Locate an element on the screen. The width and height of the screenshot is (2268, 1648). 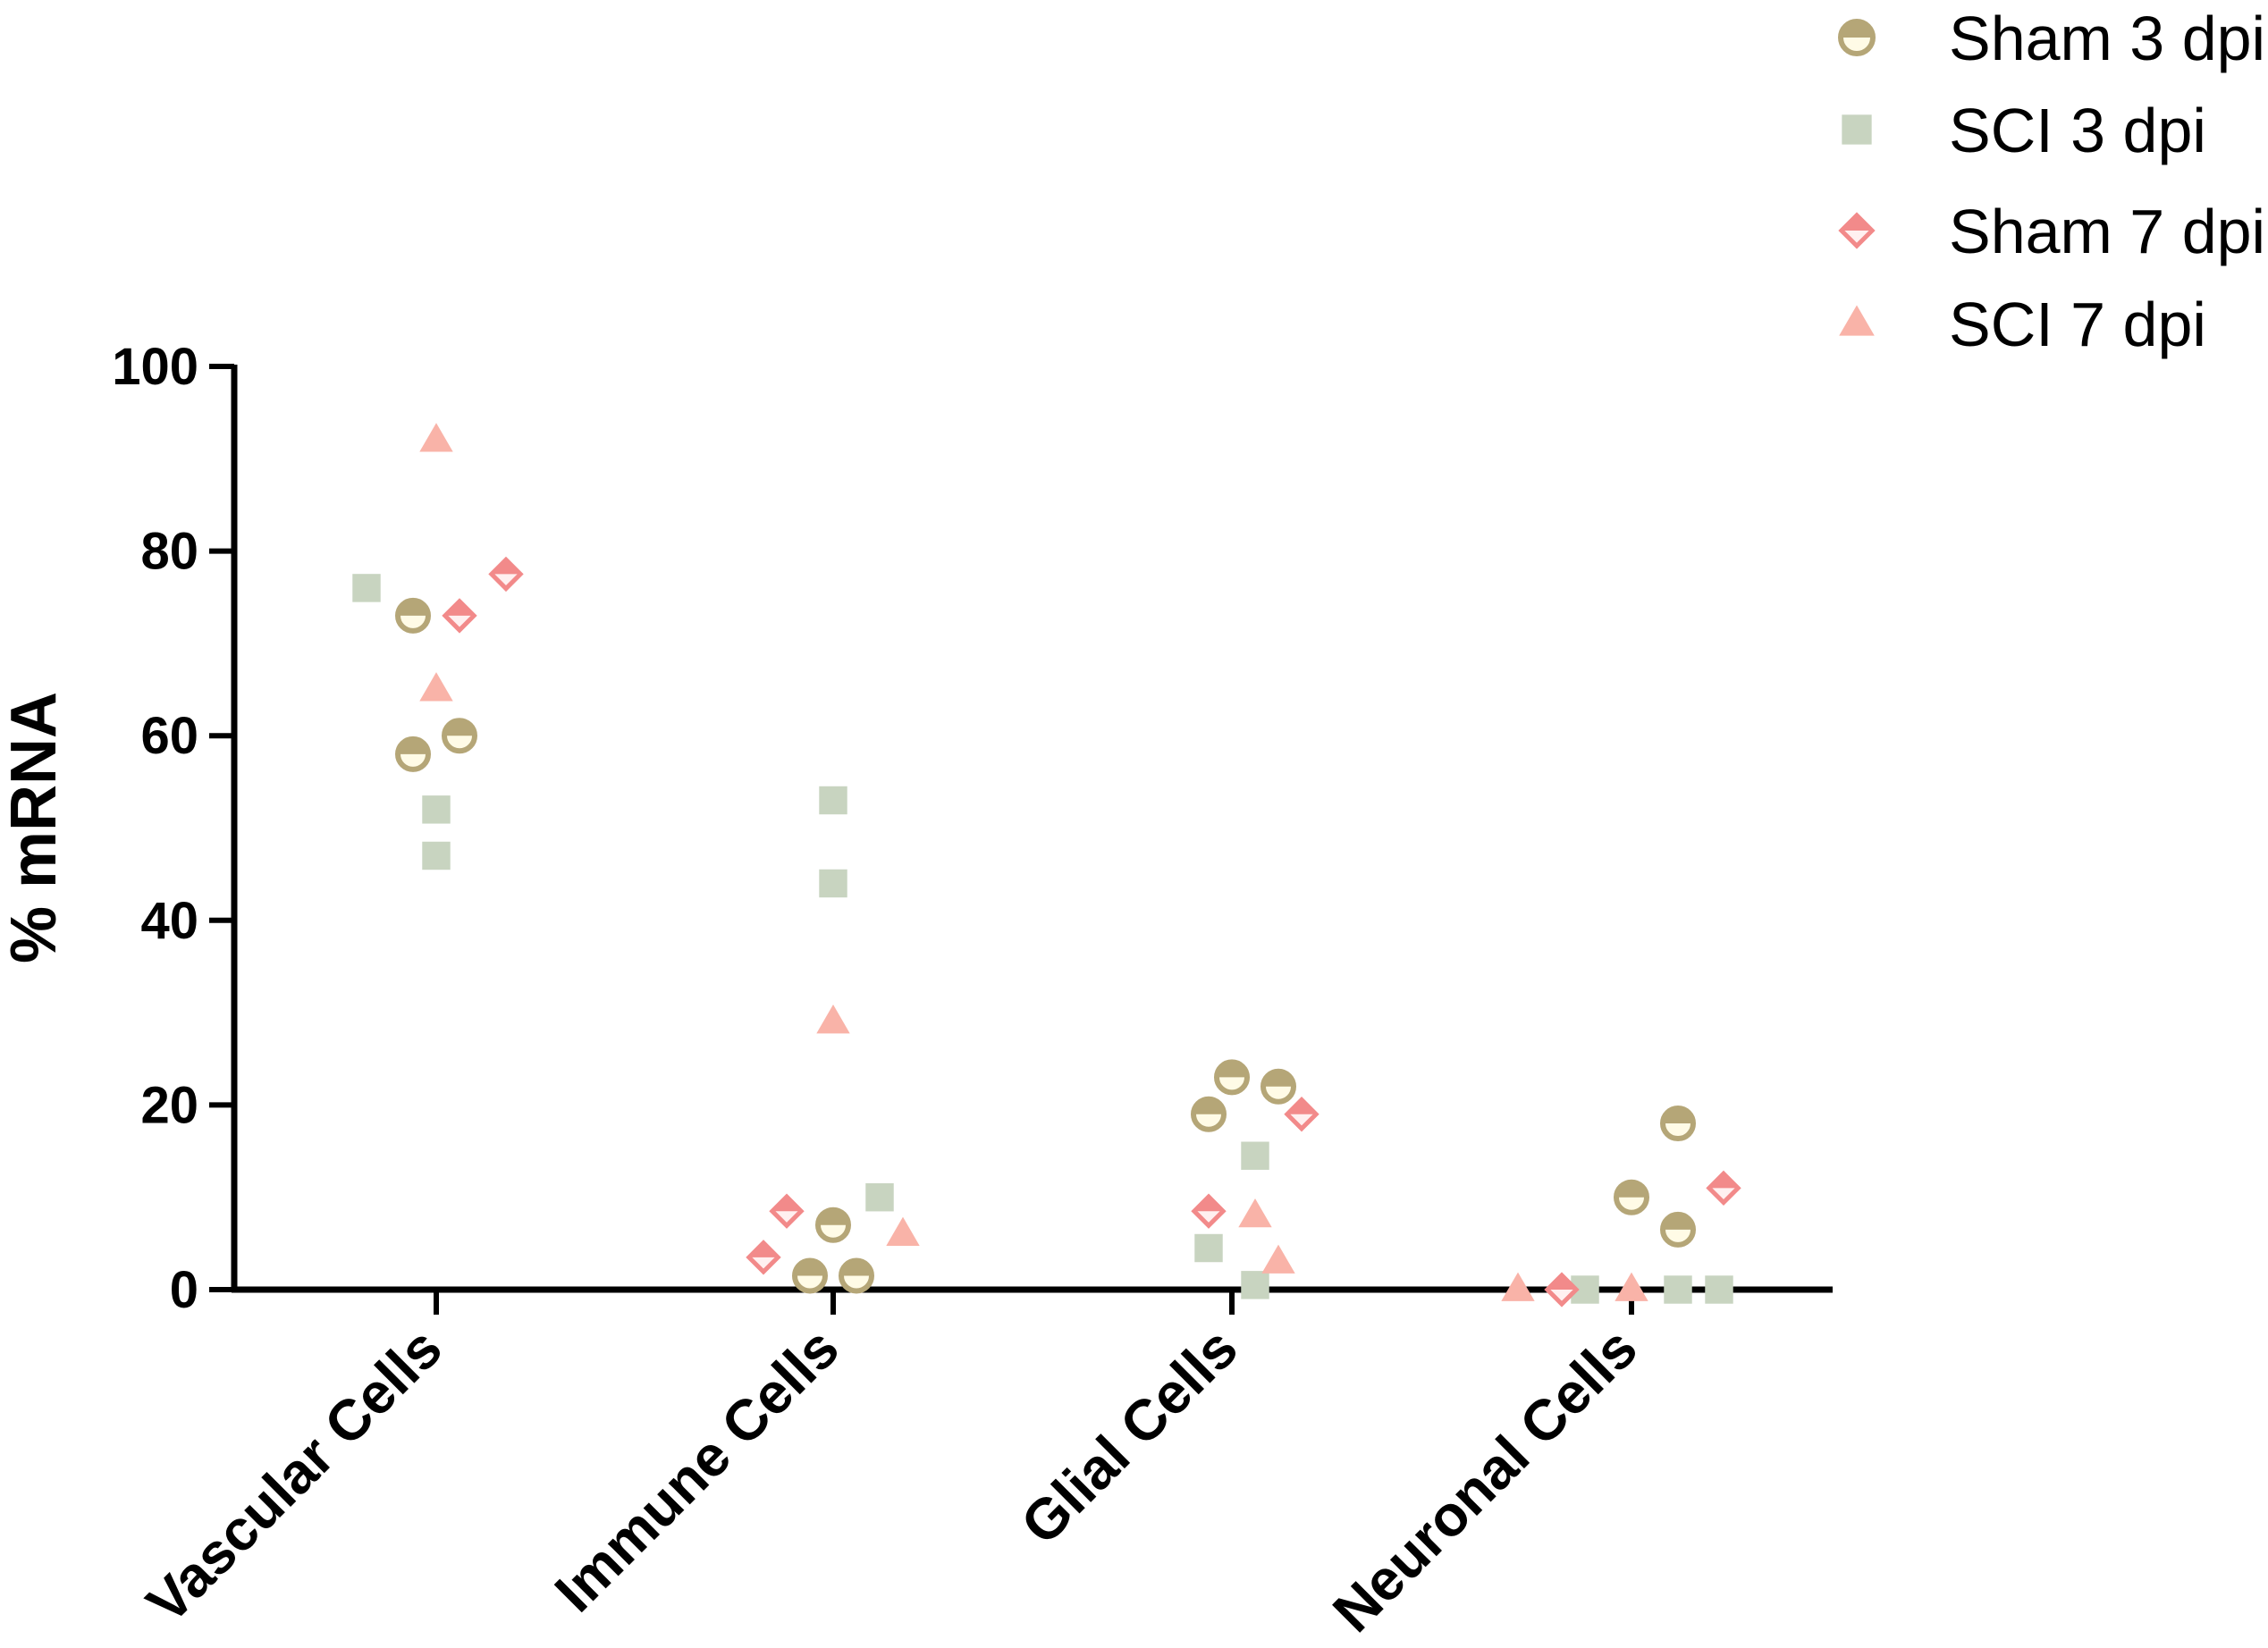
legend-label: Sham 7 dpi is located at coordinates (2107, 232).